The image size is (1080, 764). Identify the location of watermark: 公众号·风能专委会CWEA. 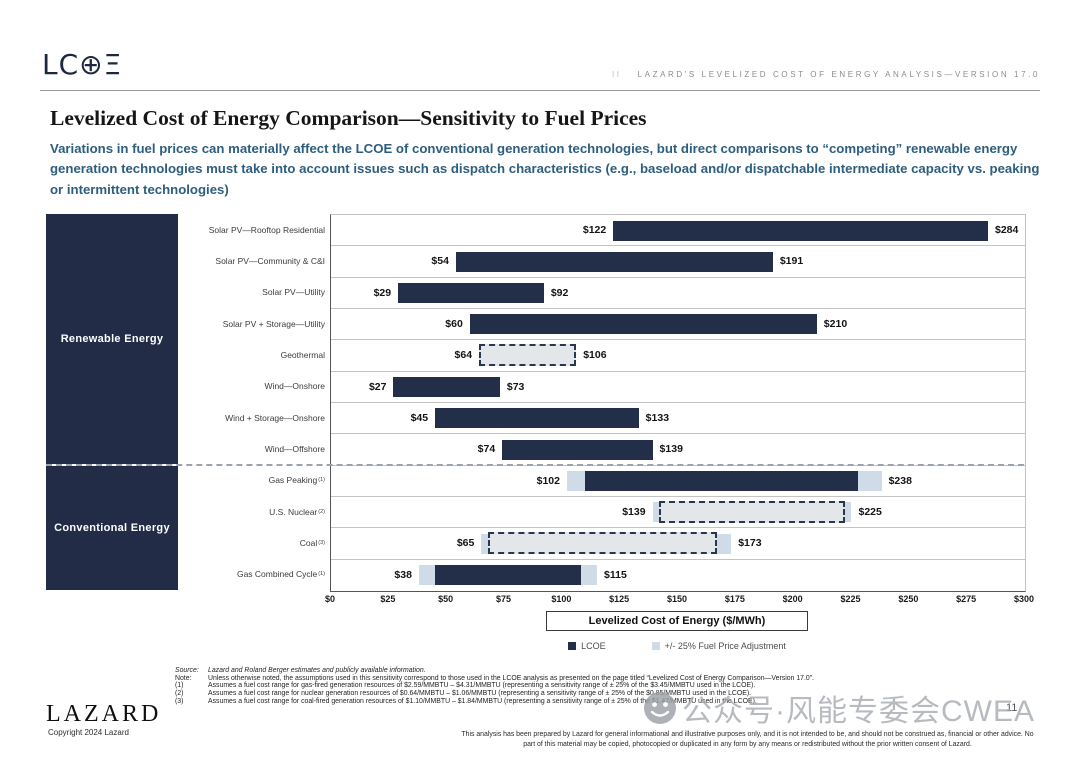
(838, 708).